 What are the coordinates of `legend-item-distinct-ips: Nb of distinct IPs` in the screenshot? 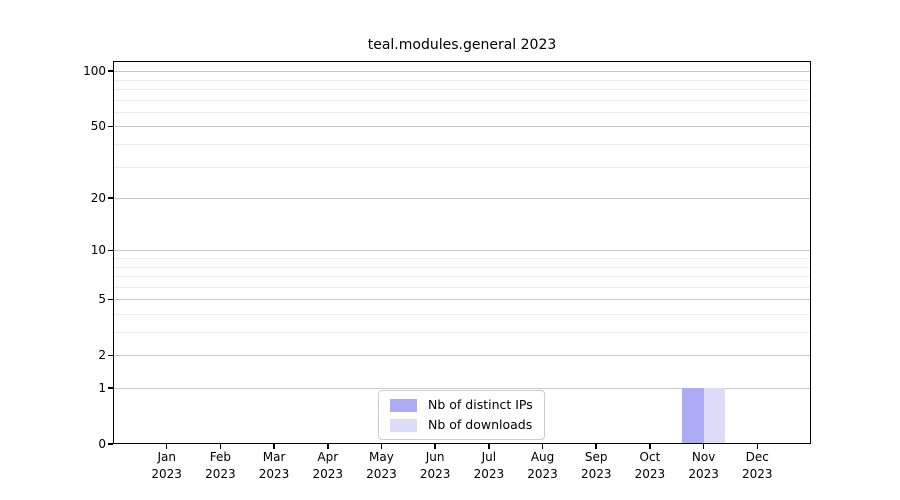 It's located at (461, 405).